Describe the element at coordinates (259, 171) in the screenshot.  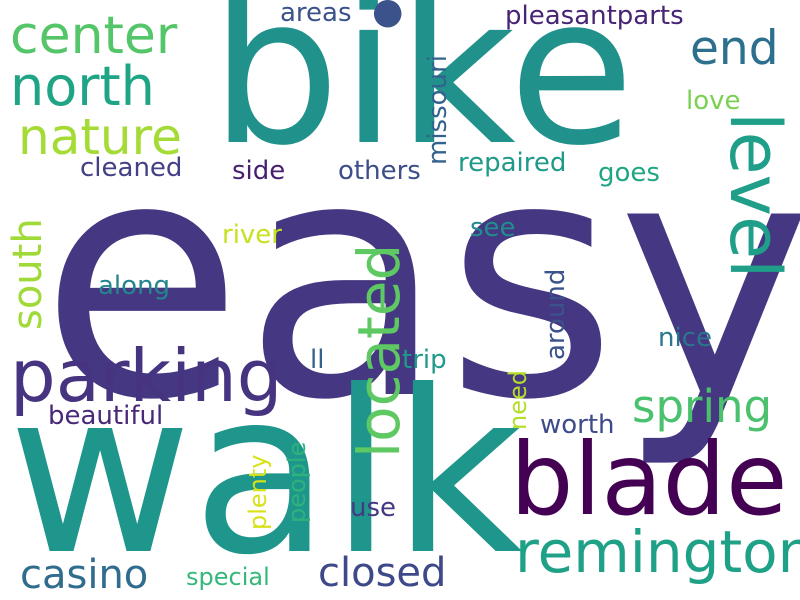
I see `word-side: side` at that location.